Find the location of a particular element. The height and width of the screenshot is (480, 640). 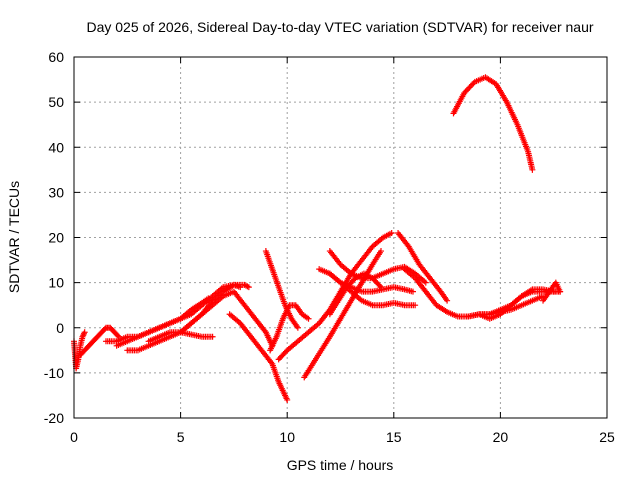

series-track-l is located at coordinates (343, 314).